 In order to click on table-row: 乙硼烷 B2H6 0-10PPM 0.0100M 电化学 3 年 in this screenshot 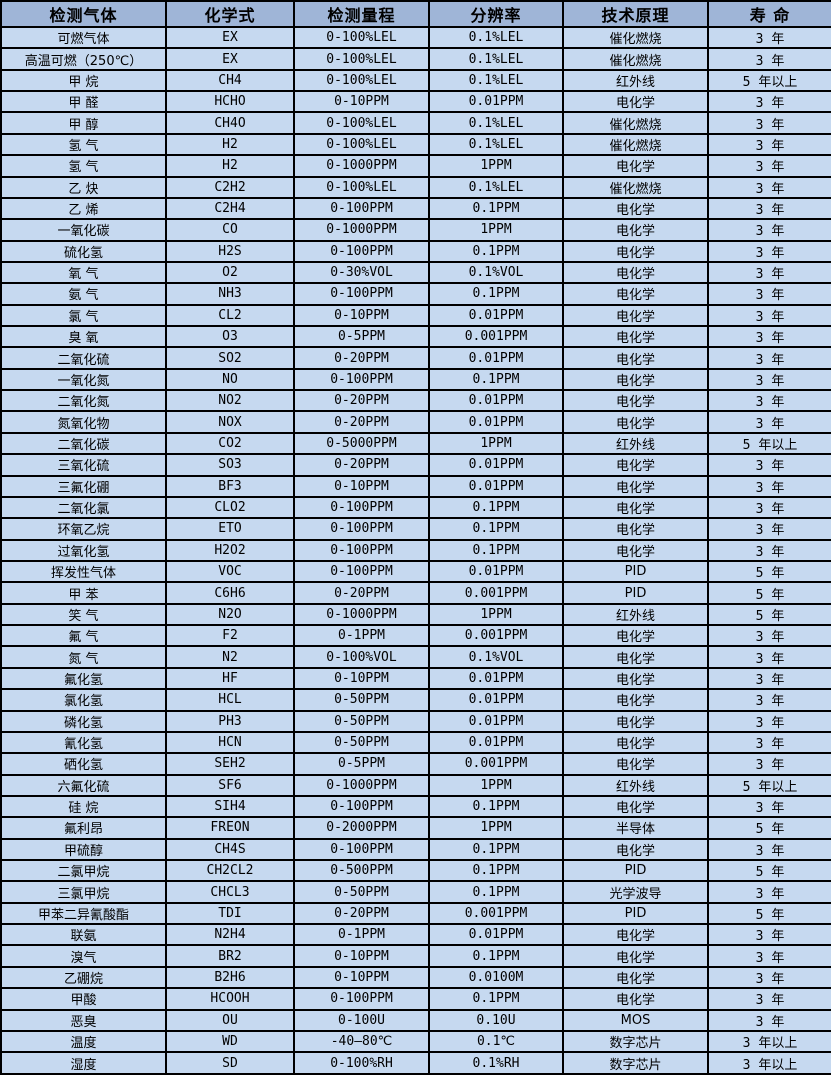, I will do `click(415, 977)`.